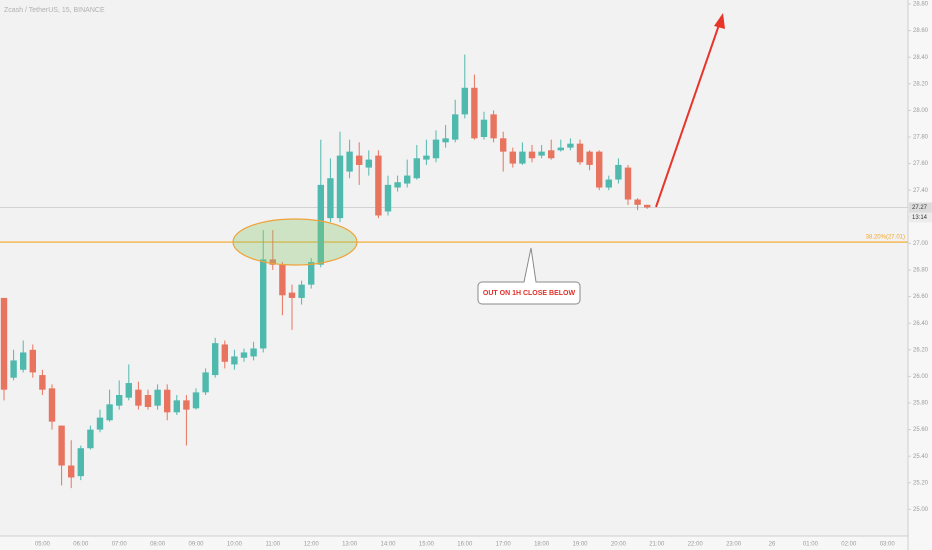 The height and width of the screenshot is (550, 932). Describe the element at coordinates (921, 297) in the screenshot. I see `y-tick-label: 26.60` at that location.